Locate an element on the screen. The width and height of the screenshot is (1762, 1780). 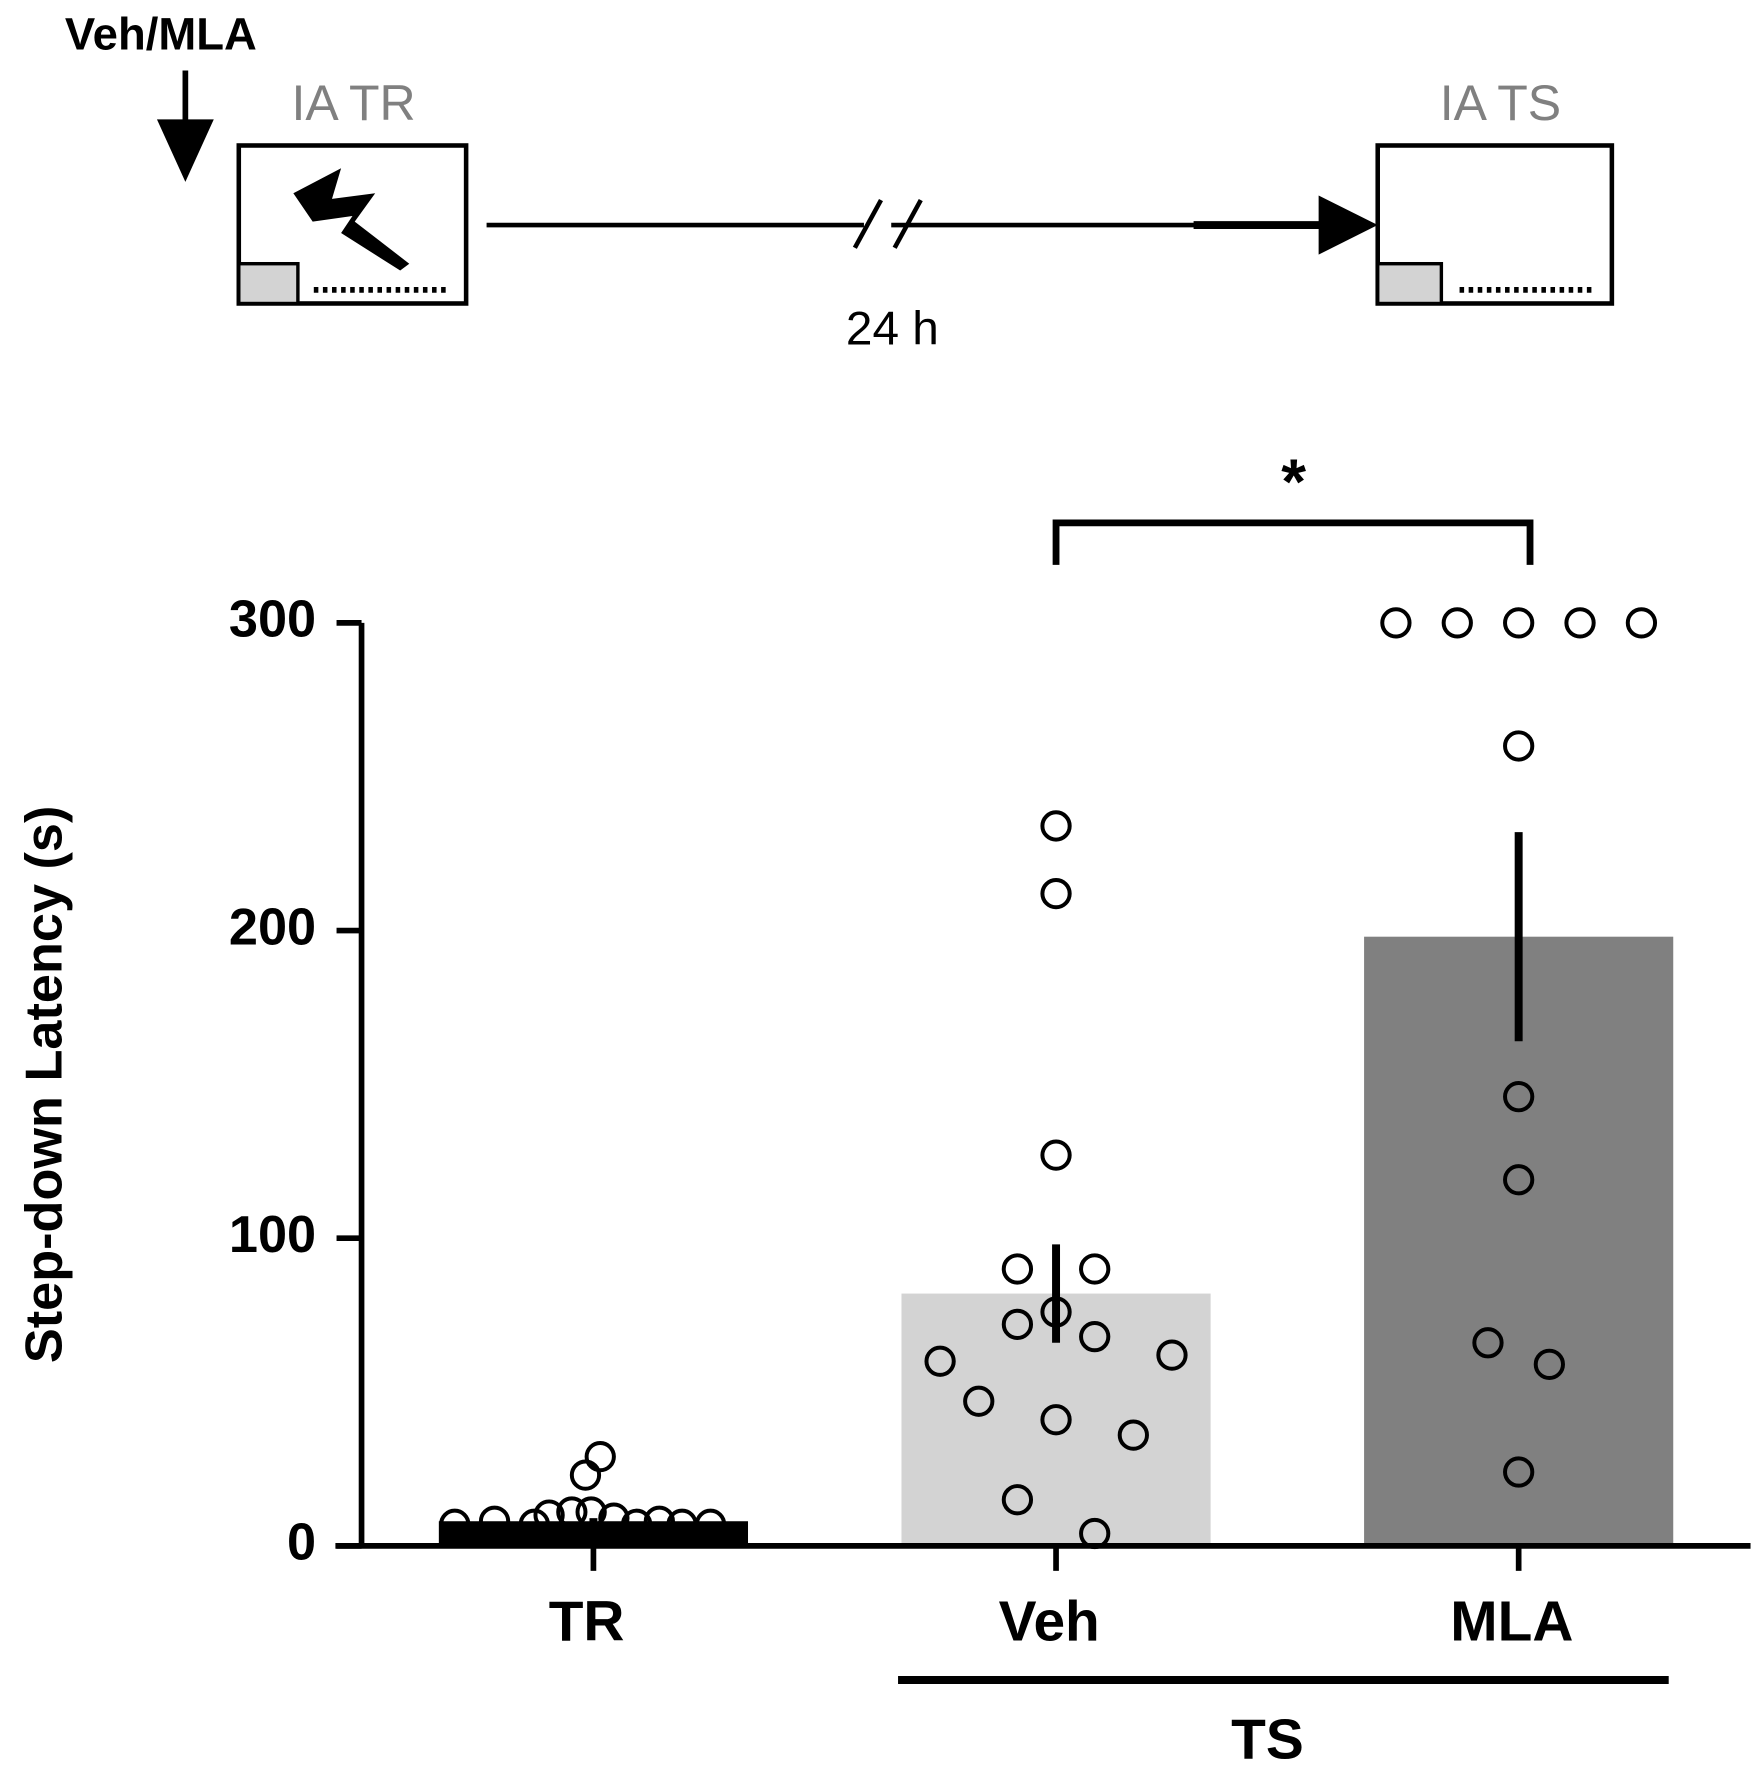
x-tick-label: TR is located at coordinates (587, 1621).